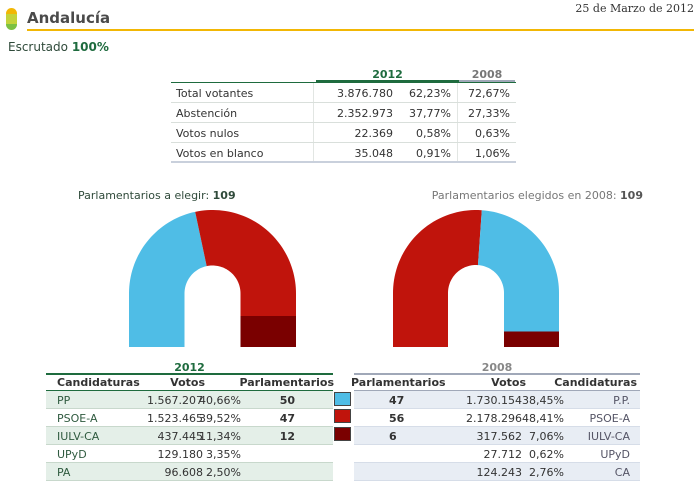 The width and height of the screenshot is (700, 482). I want to click on summary-pct-prev: 72,67%, so click(489, 93).